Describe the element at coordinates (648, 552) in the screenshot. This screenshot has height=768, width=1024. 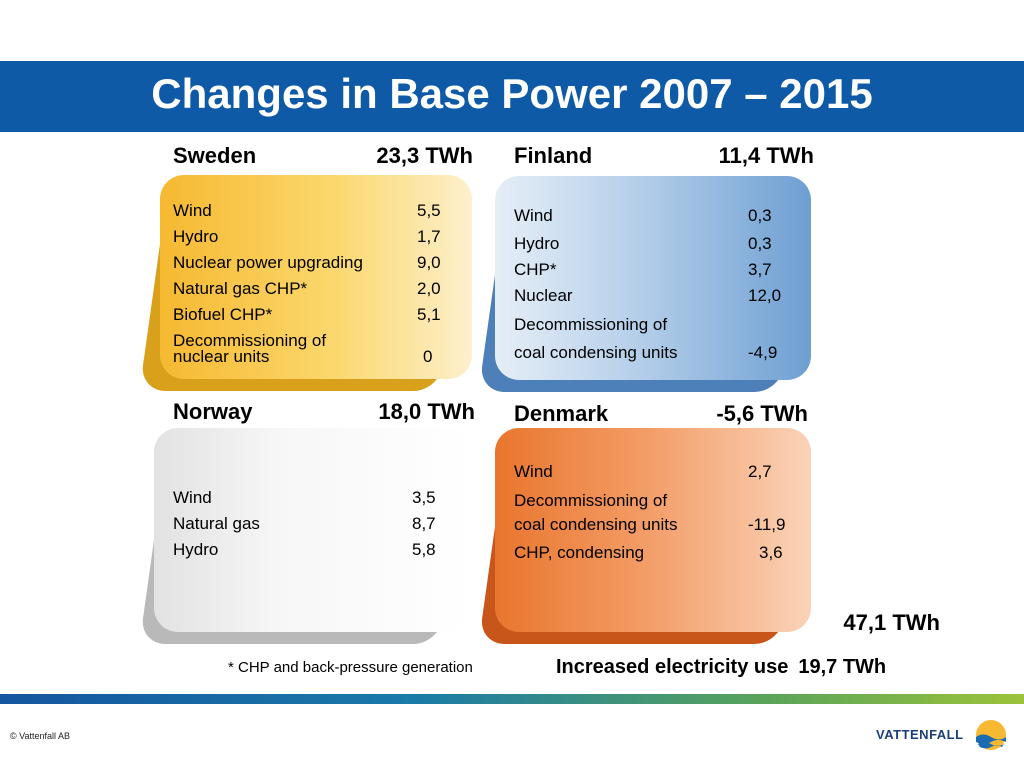
I see `table-row: CHP, condensing 3,6` at that location.